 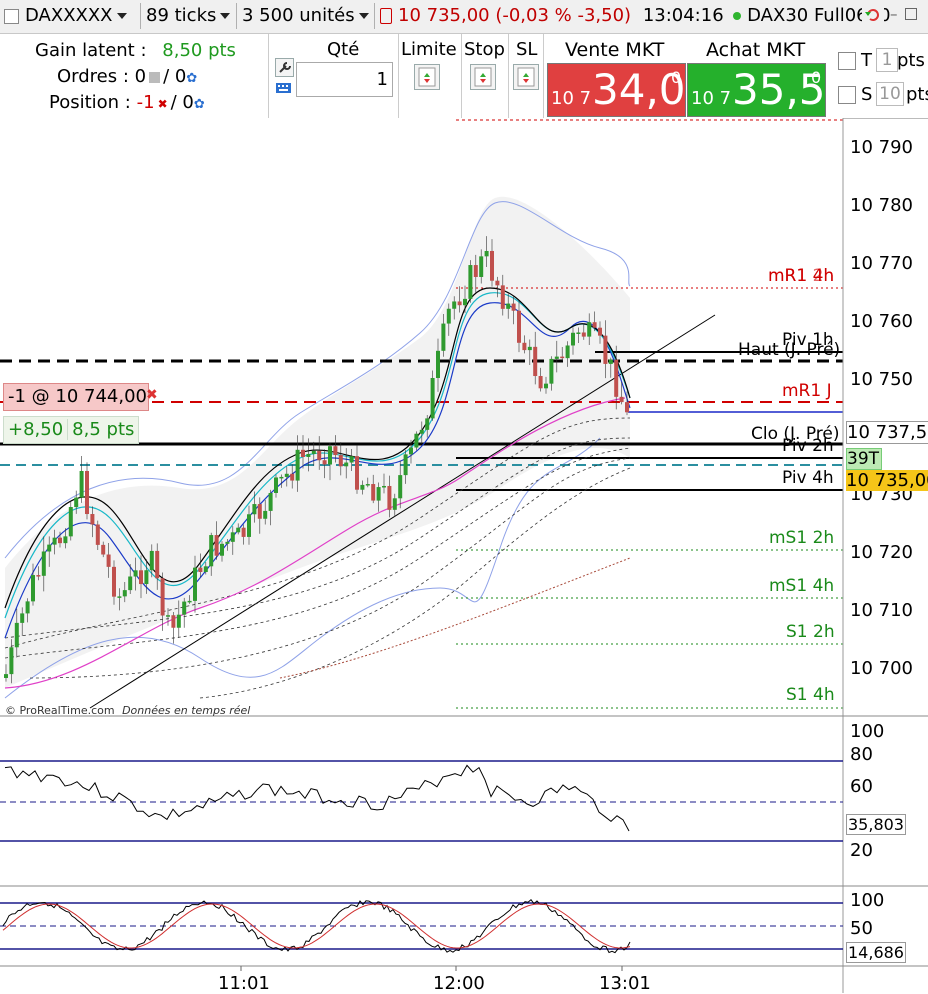 What do you see at coordinates (155, 77) in the screenshot?
I see `orders-clear-icon` at bounding box center [155, 77].